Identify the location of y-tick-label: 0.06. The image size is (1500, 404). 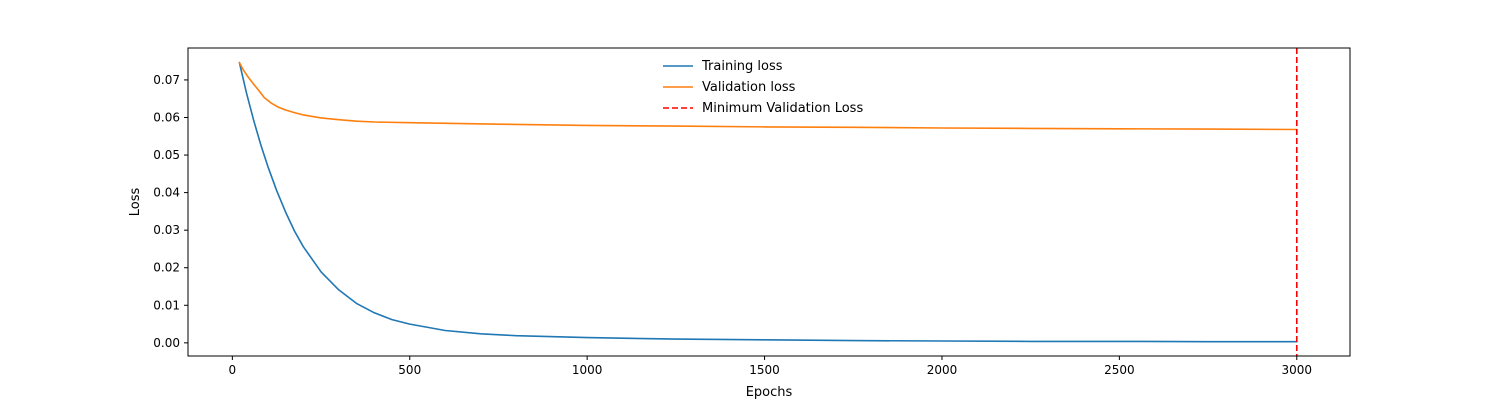
(166, 117).